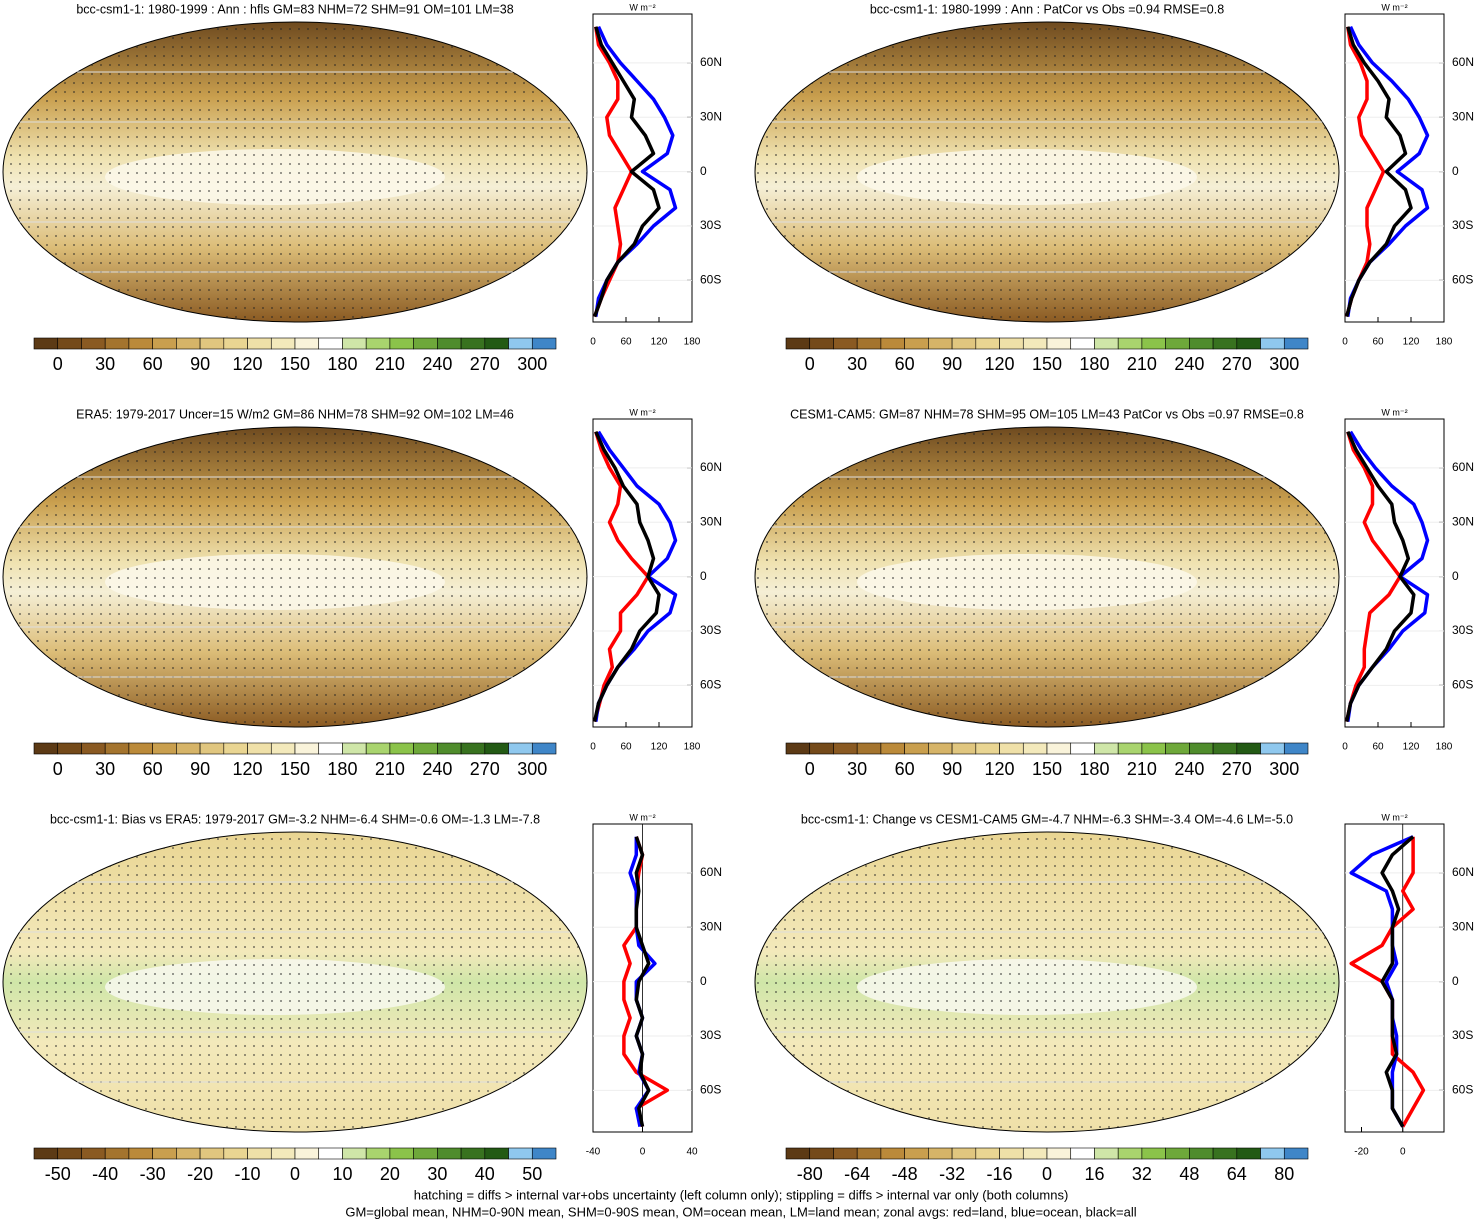 The height and width of the screenshot is (1221, 1483). Describe the element at coordinates (1237, 1174) in the screenshot. I see `colorbar-label: 64` at that location.